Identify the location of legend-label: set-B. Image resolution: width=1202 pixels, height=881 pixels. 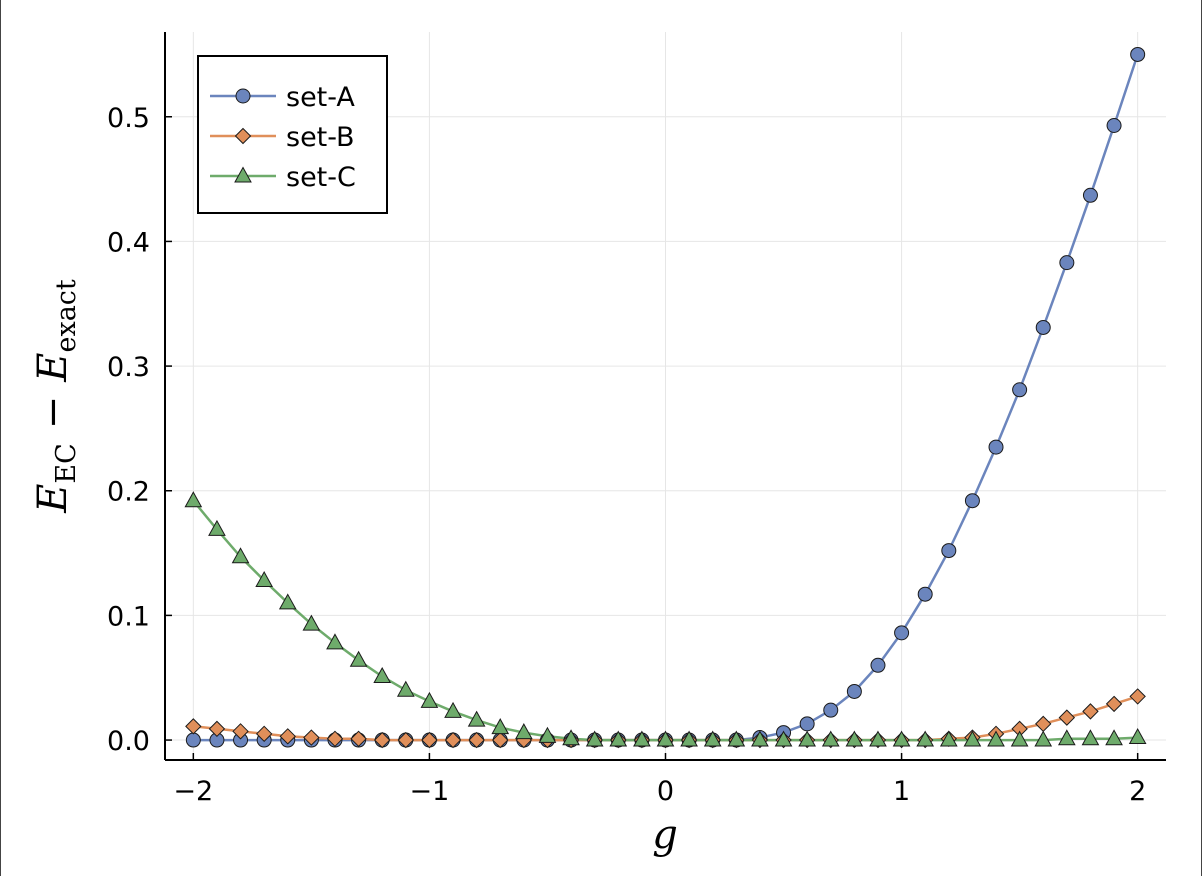
(320, 137).